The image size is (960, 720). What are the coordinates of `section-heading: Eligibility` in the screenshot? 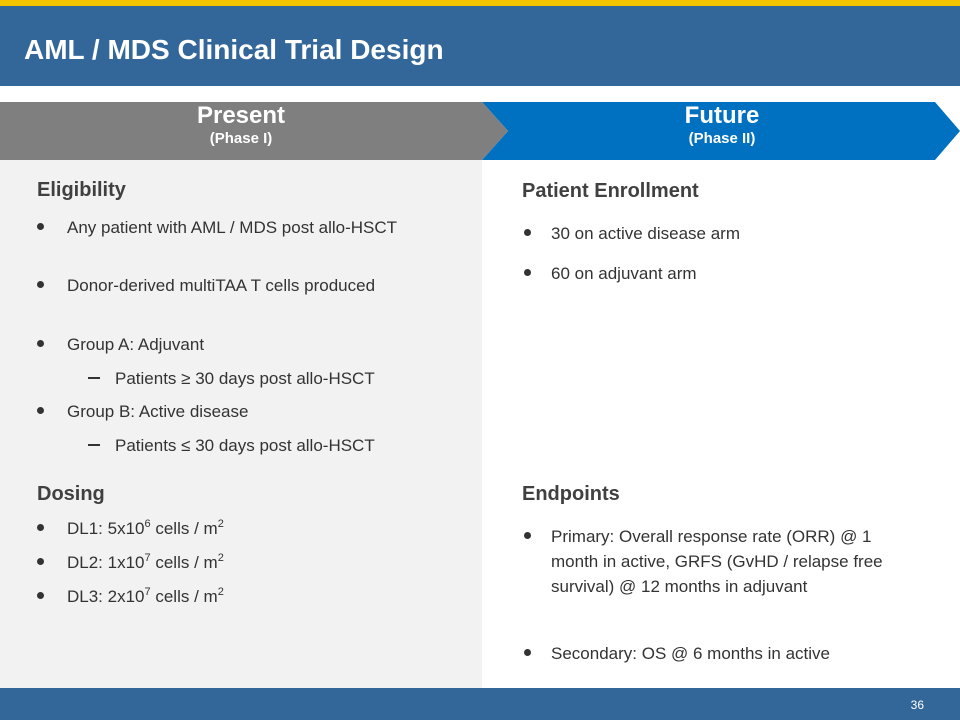 It's located at (81, 190).